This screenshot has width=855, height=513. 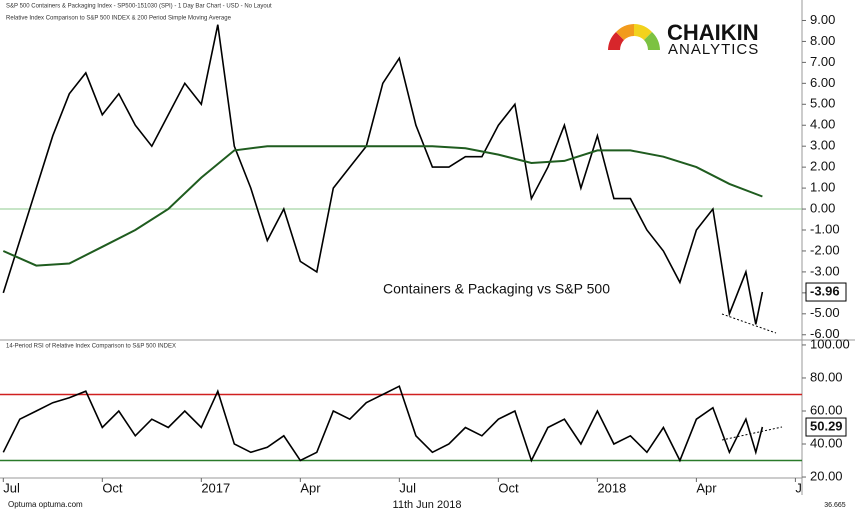 What do you see at coordinates (825, 270) in the screenshot?
I see `y-tick-label: -3.00` at bounding box center [825, 270].